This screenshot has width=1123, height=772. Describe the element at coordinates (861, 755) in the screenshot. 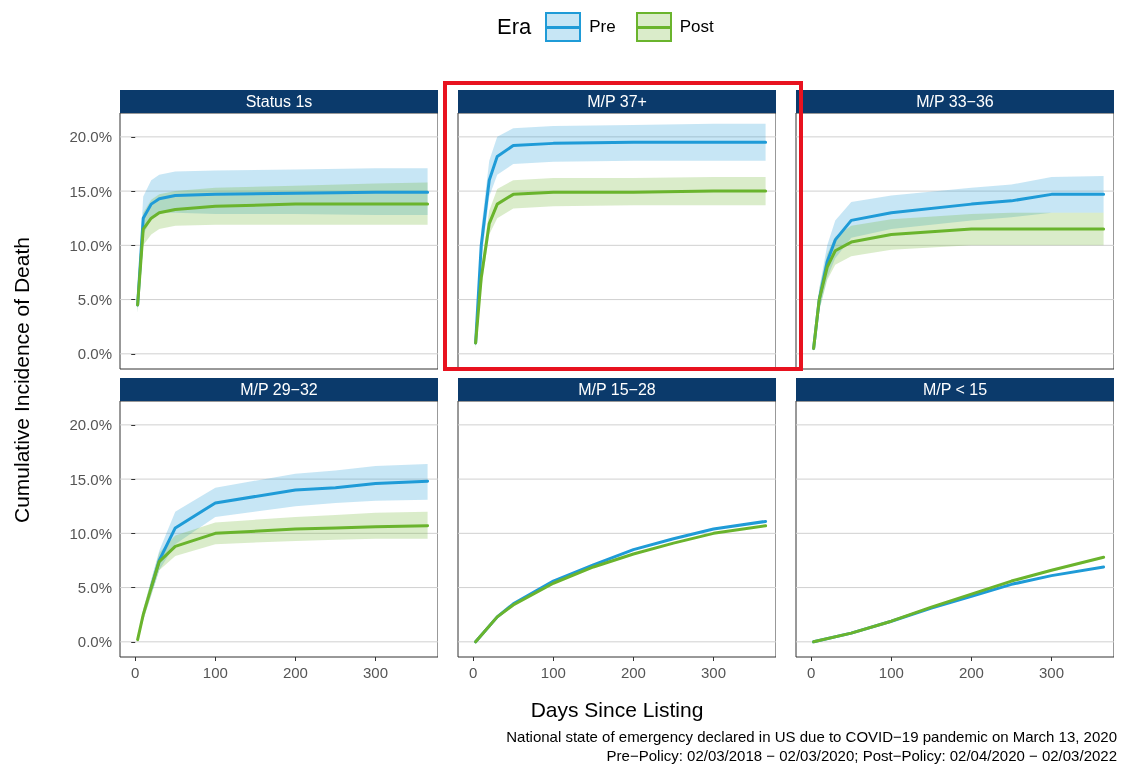

I see `text: Pre−Policy: 02/03/2018 − 02/03/2020; Post−Policy: 02/04/2020 − 02/03/2022` at that location.